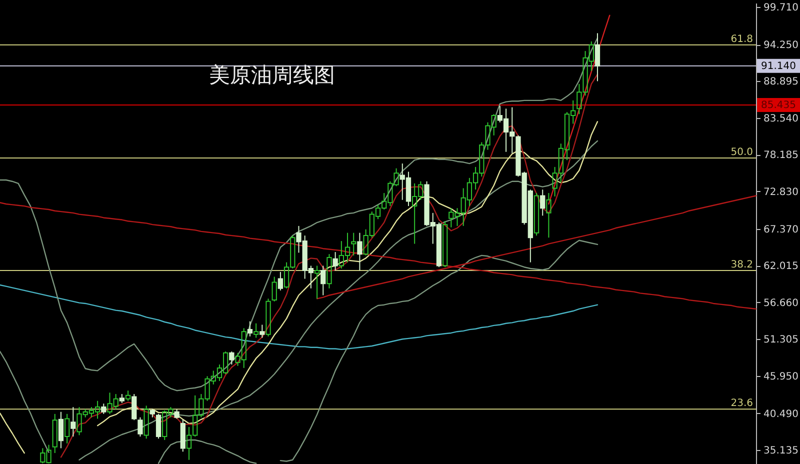 This screenshot has width=800, height=464. Describe the element at coordinates (781, 46) in the screenshot. I see `y-tick-label: 94.250` at that location.